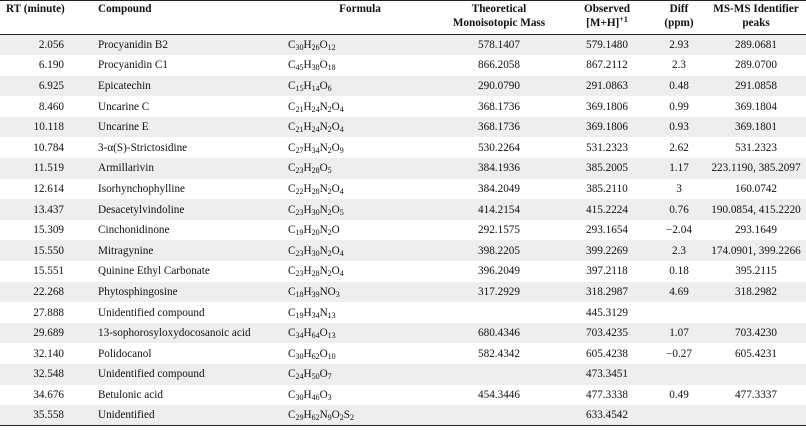 Image resolution: width=806 pixels, height=430 pixels. What do you see at coordinates (499, 353) in the screenshot?
I see `cell-theoretical-mass: 582.4342` at bounding box center [499, 353].